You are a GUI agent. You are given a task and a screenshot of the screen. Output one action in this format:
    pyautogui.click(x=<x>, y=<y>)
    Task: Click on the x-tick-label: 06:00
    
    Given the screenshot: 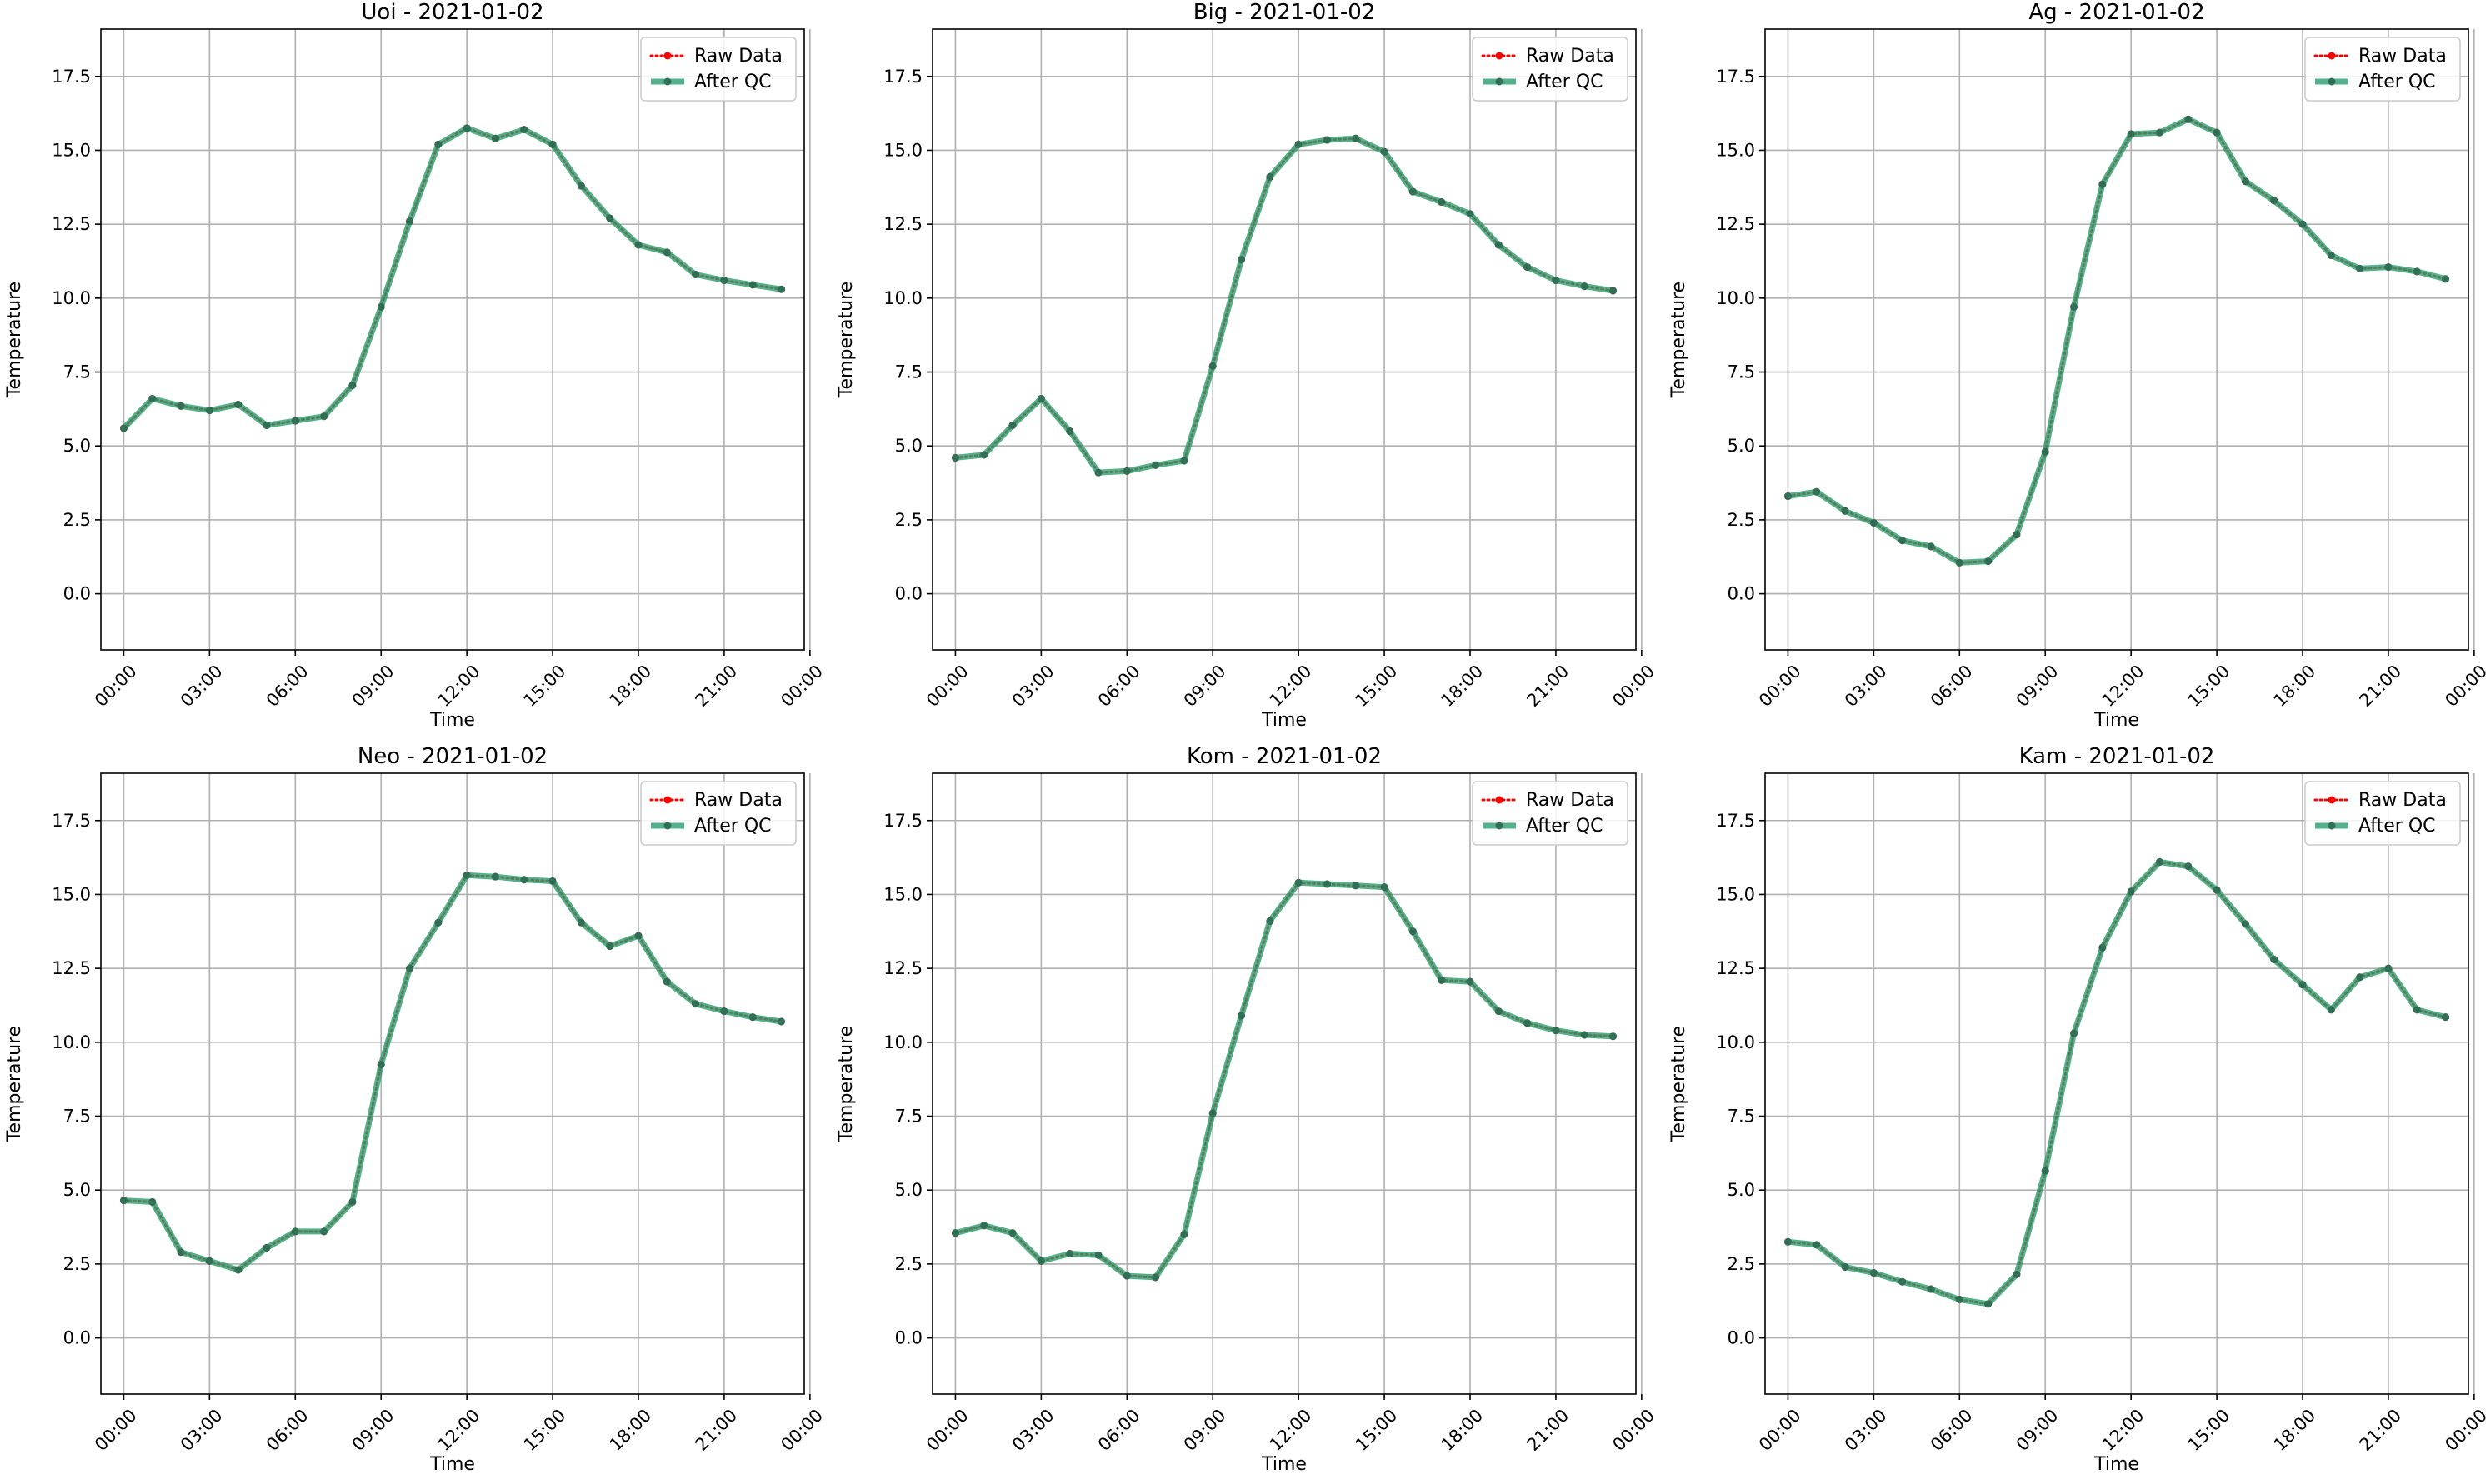 What is the action you would take?
    pyautogui.click(x=1119, y=686)
    